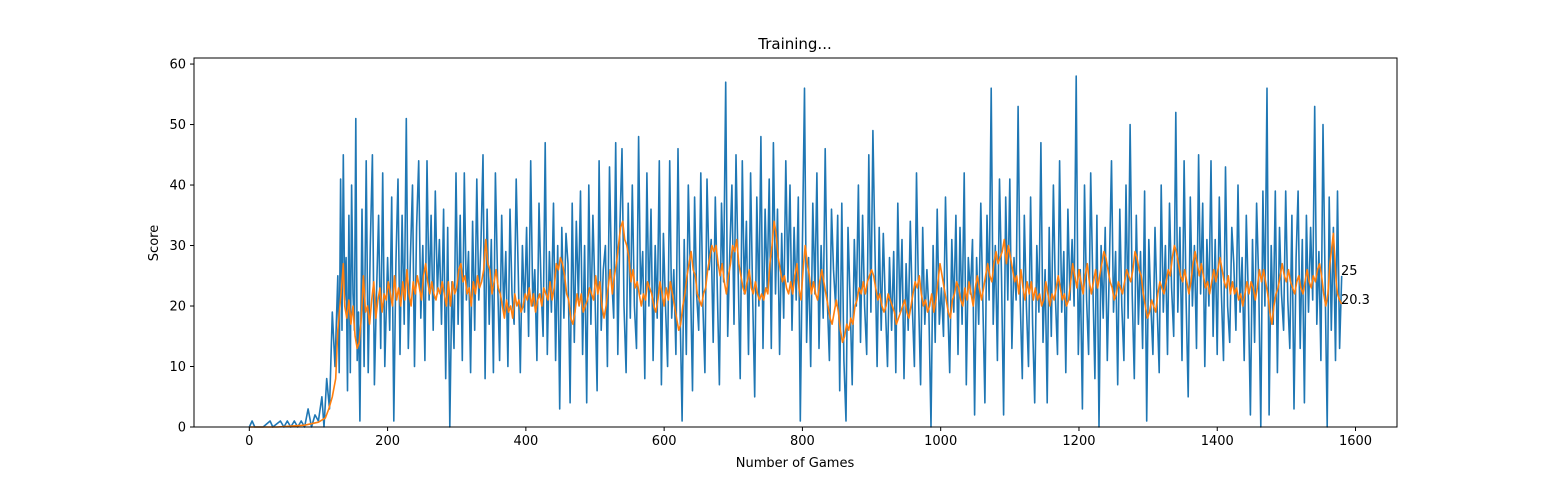 This screenshot has width=1552, height=480. I want to click on y-tick-label: 50, so click(177, 125).